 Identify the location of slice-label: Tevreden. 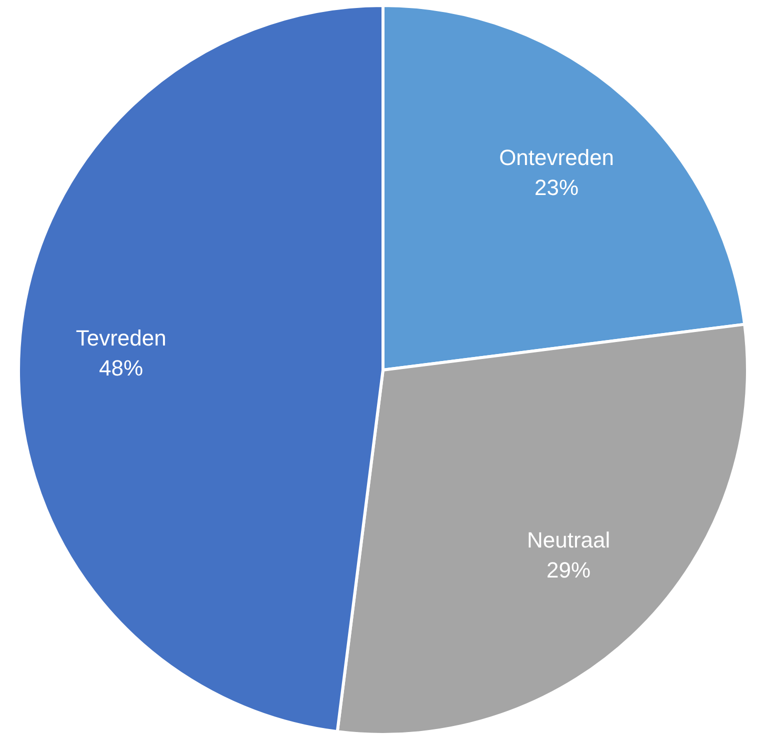
(121, 338).